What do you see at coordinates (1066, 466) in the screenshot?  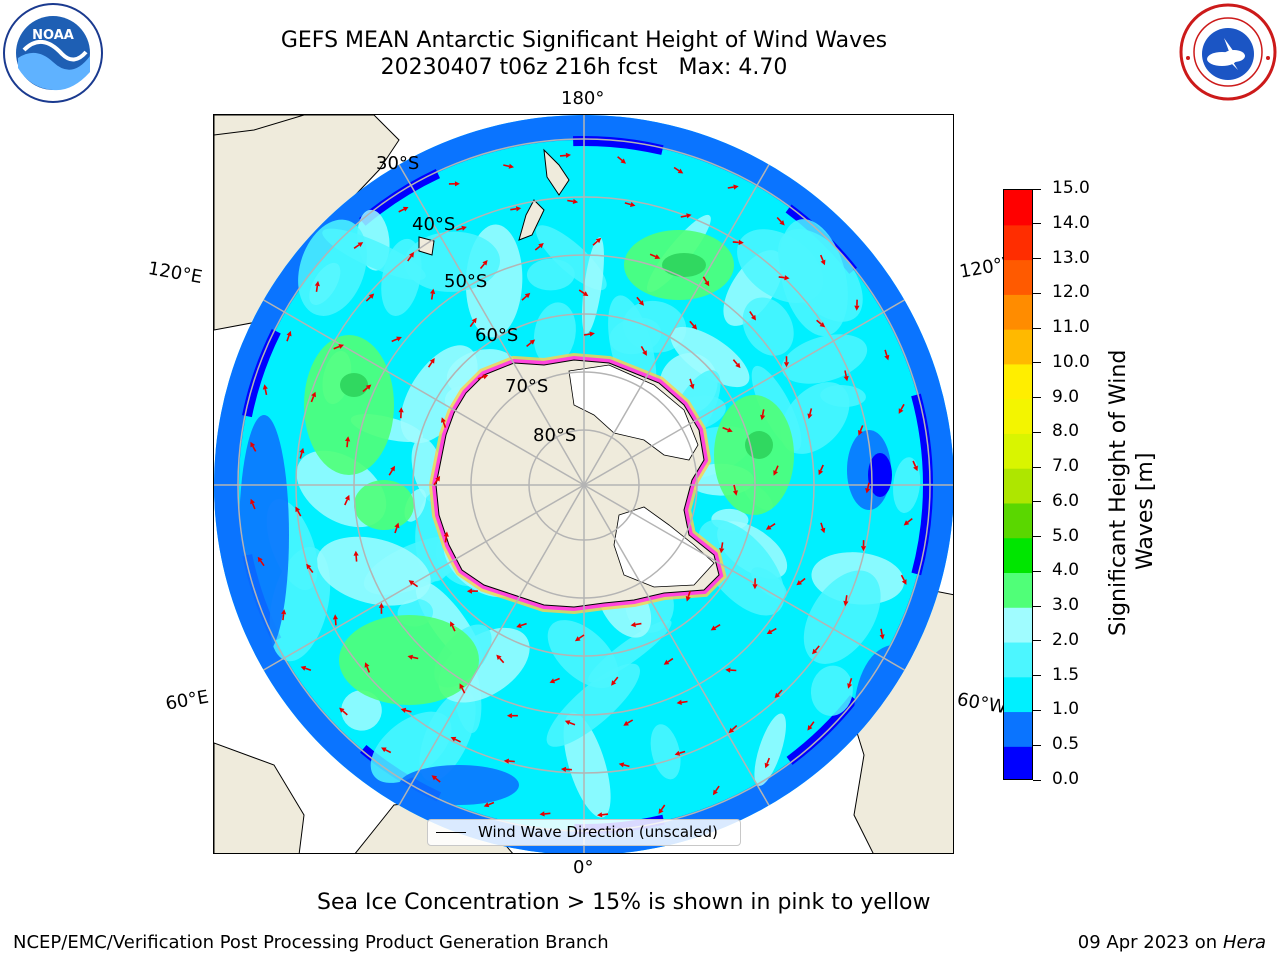 I see `colorbar-tick-label: 7.0` at bounding box center [1066, 466].